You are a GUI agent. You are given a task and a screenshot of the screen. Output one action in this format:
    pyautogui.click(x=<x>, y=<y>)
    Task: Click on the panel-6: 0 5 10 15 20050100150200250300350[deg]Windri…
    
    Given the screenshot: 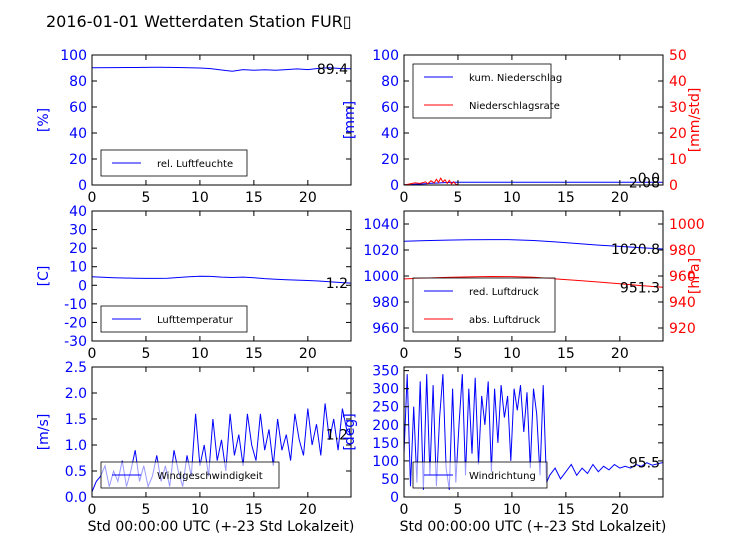 What is the action you would take?
    pyautogui.click(x=503, y=441)
    